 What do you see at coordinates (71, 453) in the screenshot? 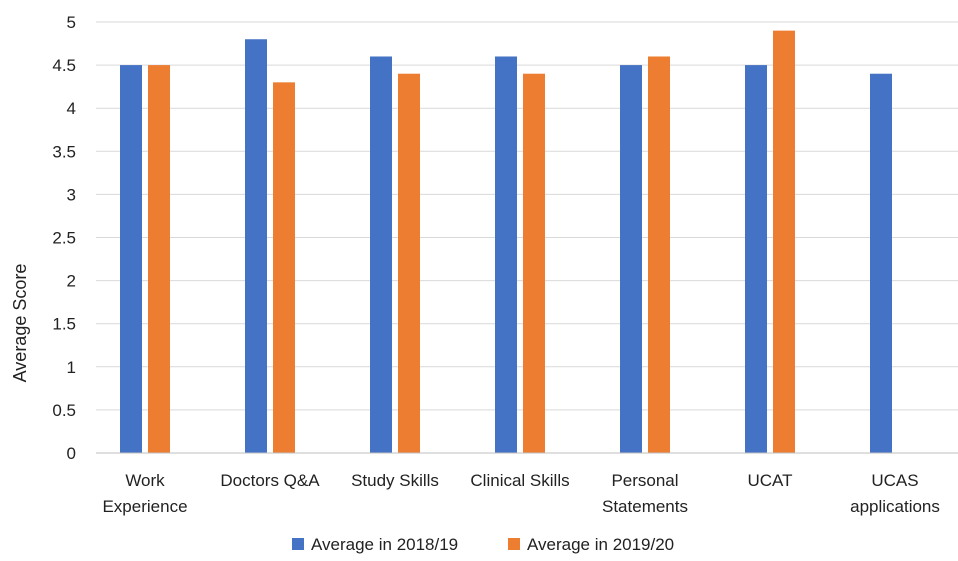
I see `y-tick-label: 0` at bounding box center [71, 453].